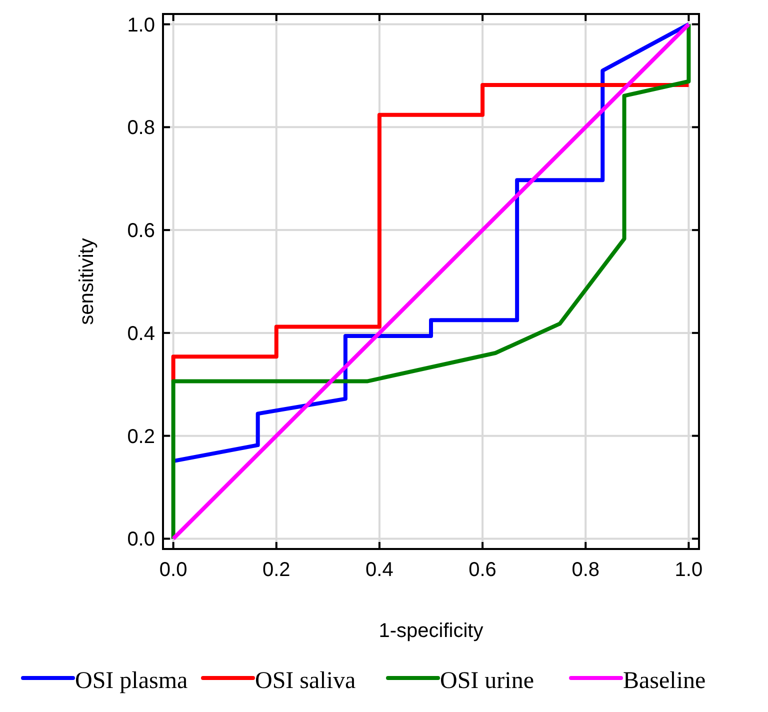 Image resolution: width=768 pixels, height=712 pixels. Describe the element at coordinates (305, 681) in the screenshot. I see `legend-label: OSI saliva` at that location.